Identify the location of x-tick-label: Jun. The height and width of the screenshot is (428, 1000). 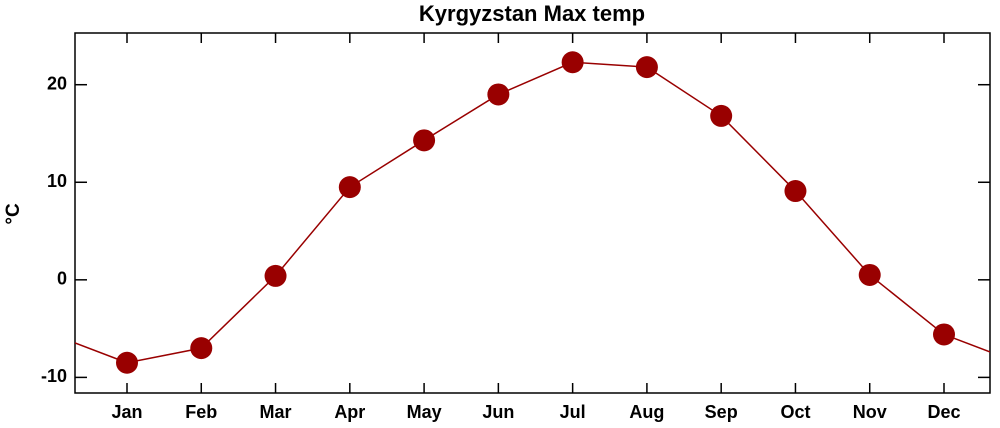
(498, 412).